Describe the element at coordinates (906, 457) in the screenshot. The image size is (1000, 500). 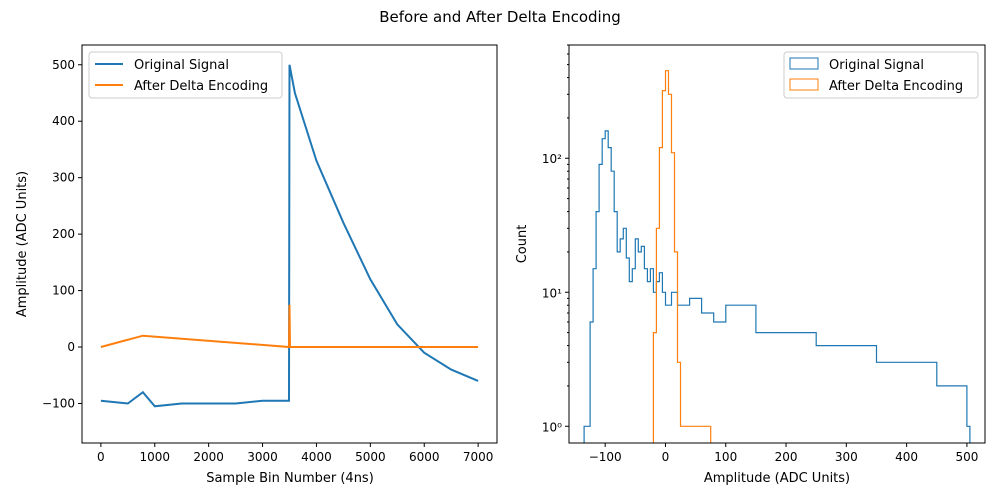
I see `right-x-tick-label: 400` at that location.